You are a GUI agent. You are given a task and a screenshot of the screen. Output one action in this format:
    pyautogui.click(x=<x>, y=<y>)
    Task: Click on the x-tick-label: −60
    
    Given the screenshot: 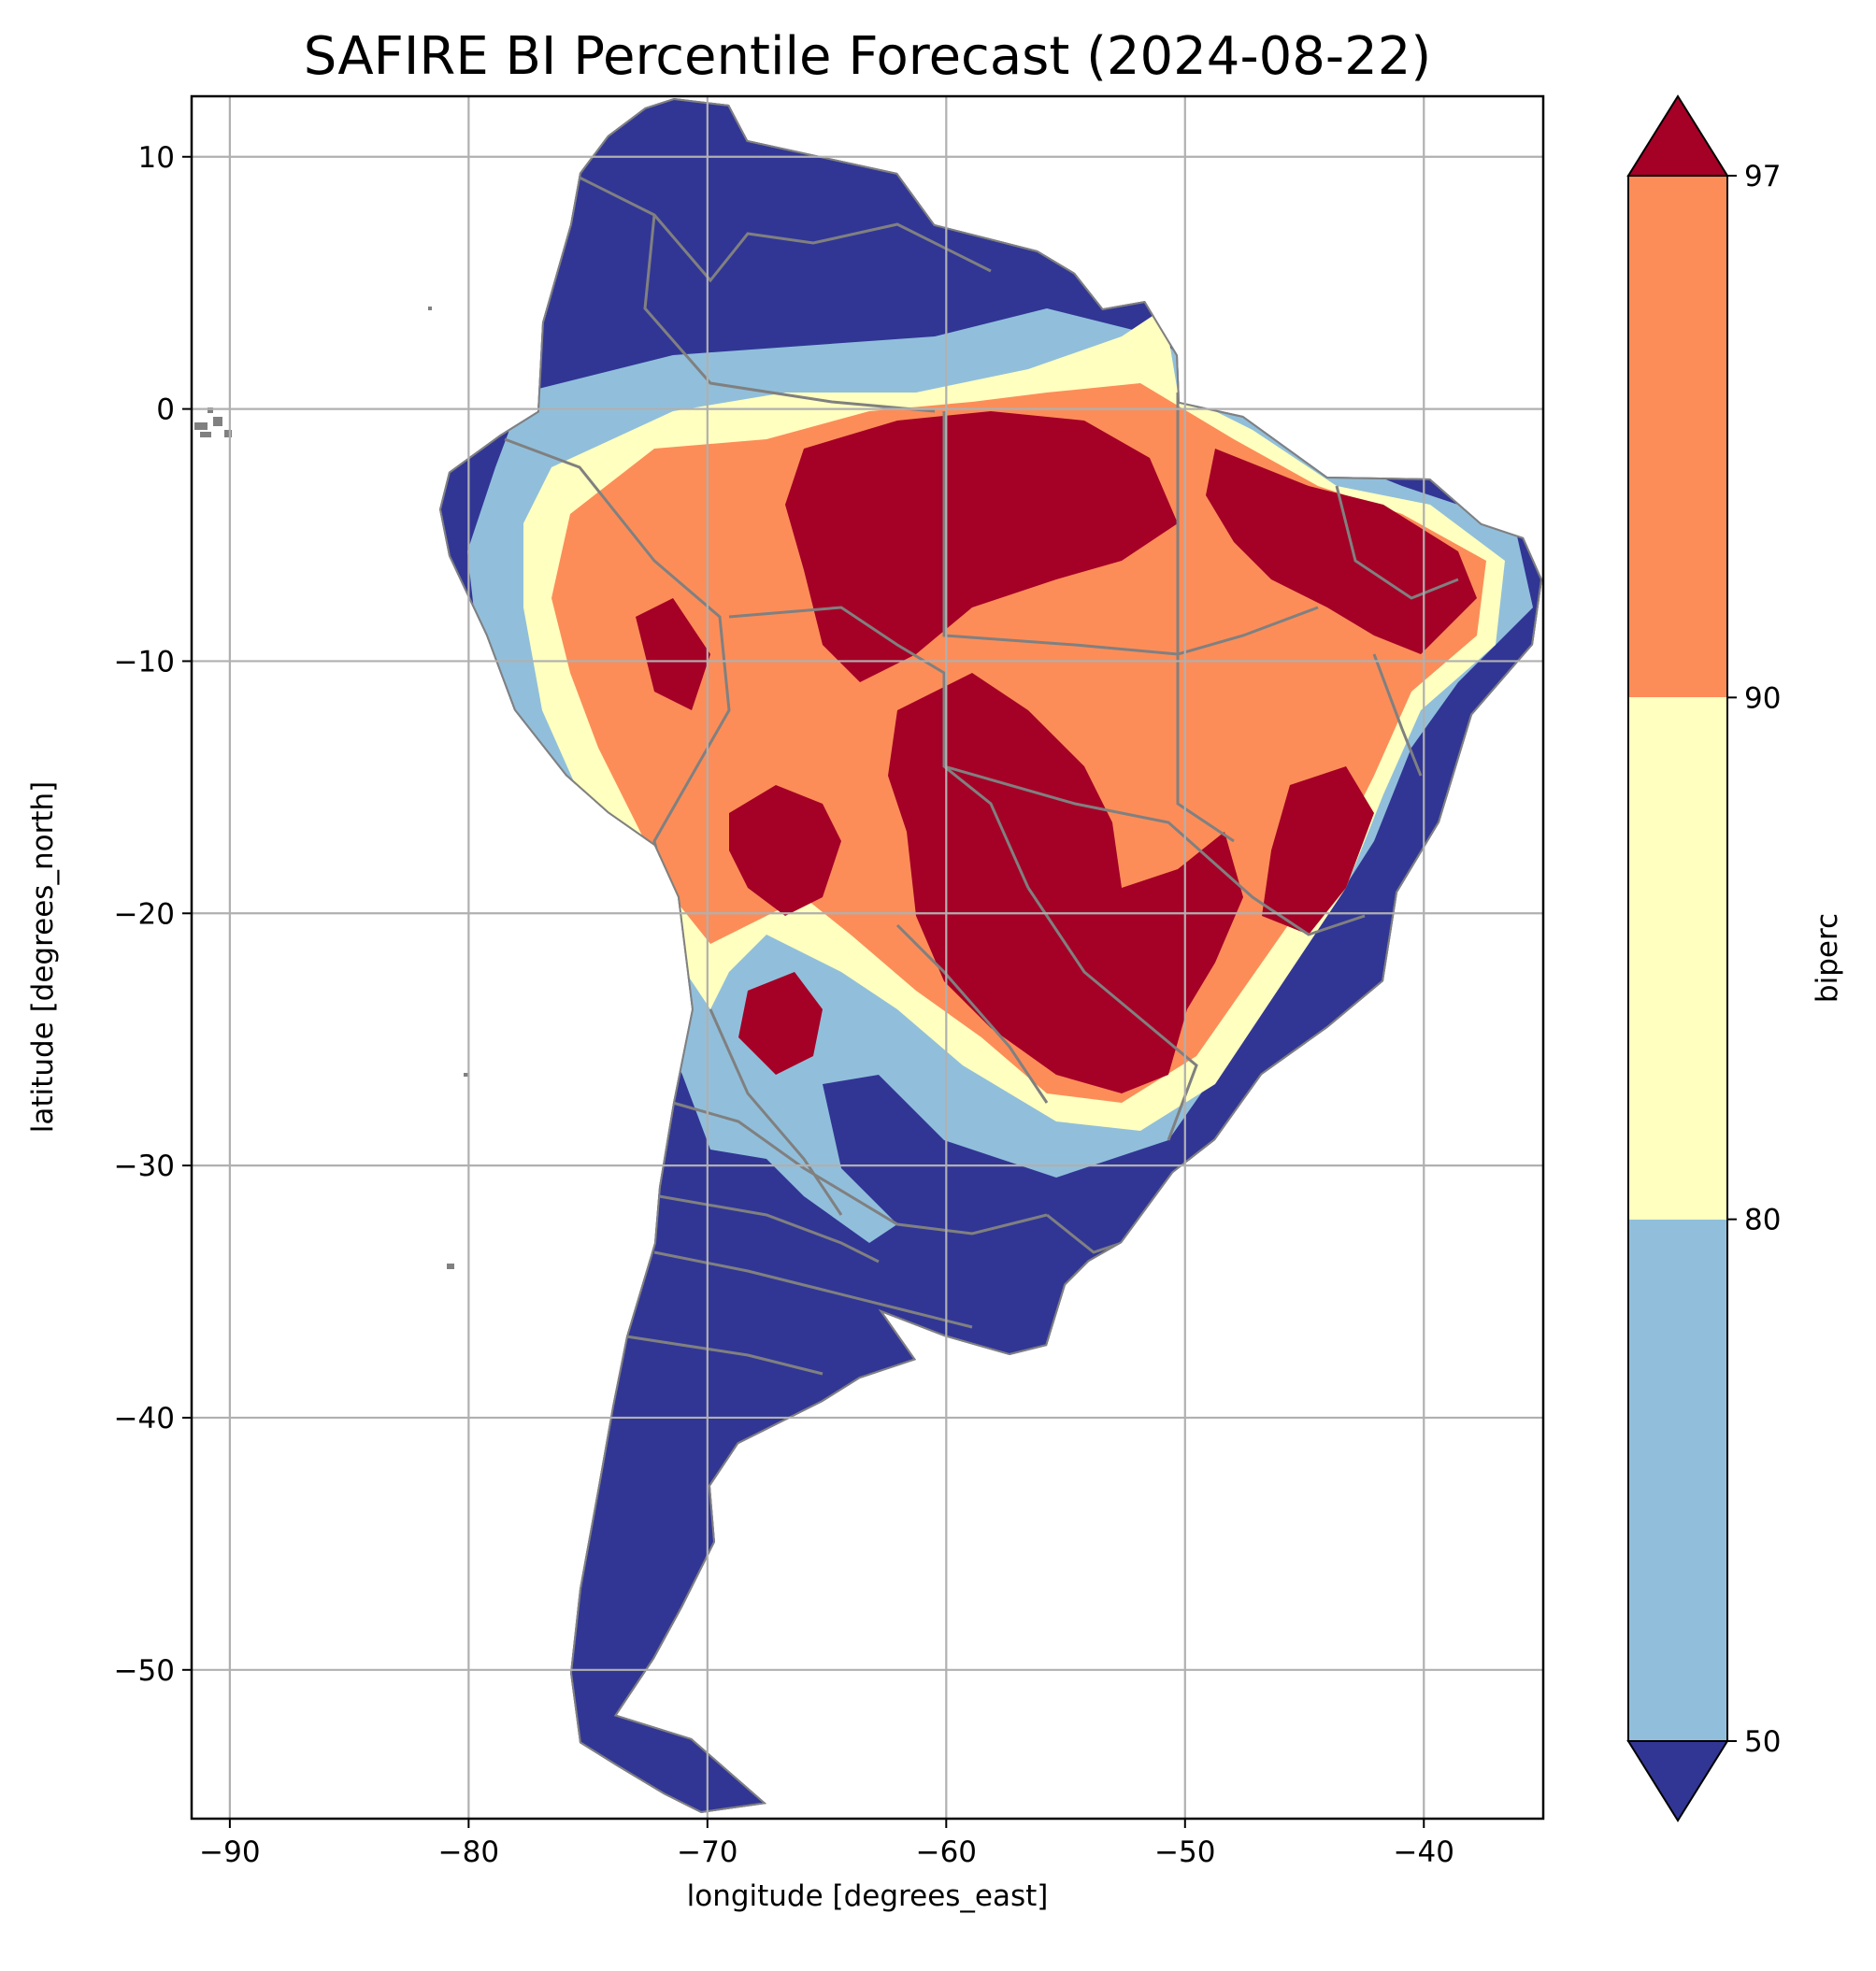 What is the action you would take?
    pyautogui.click(x=947, y=1852)
    